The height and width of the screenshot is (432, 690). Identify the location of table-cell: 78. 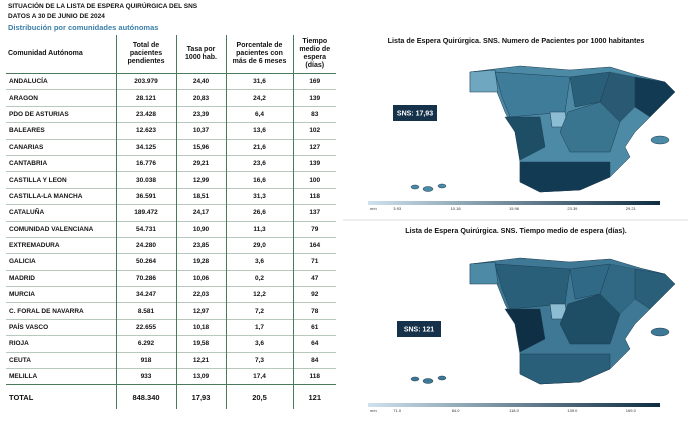
(314, 311).